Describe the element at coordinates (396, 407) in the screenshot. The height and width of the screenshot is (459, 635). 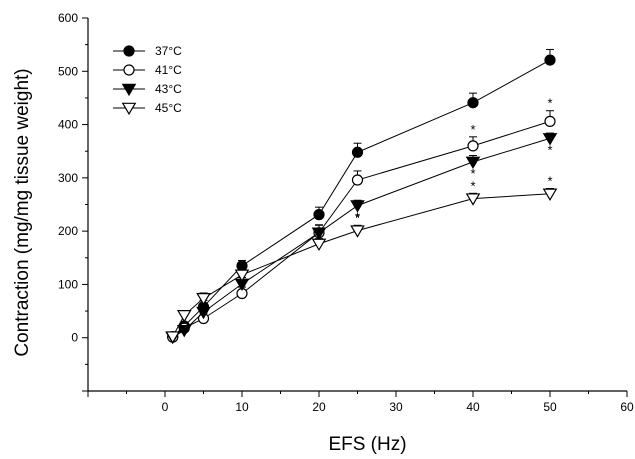
I see `x-tick-label: 30` at that location.